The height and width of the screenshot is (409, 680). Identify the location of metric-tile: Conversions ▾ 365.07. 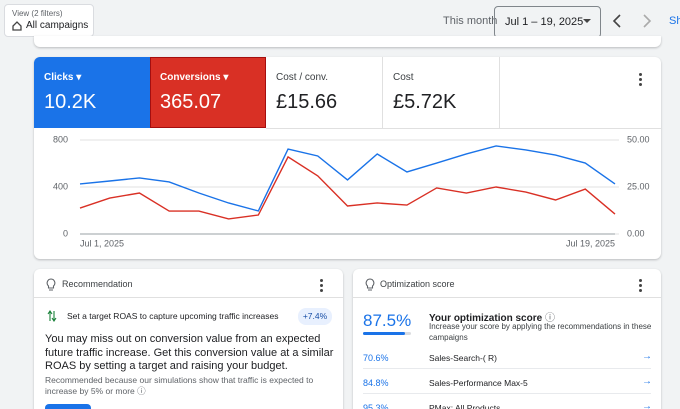
(208, 92).